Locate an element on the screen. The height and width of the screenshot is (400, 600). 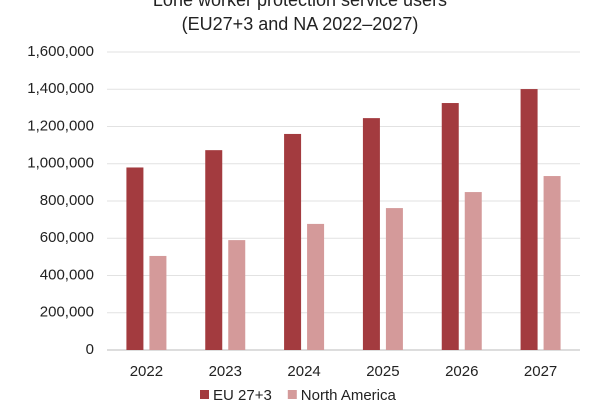
y-tick-label: 0 is located at coordinates (90, 349).